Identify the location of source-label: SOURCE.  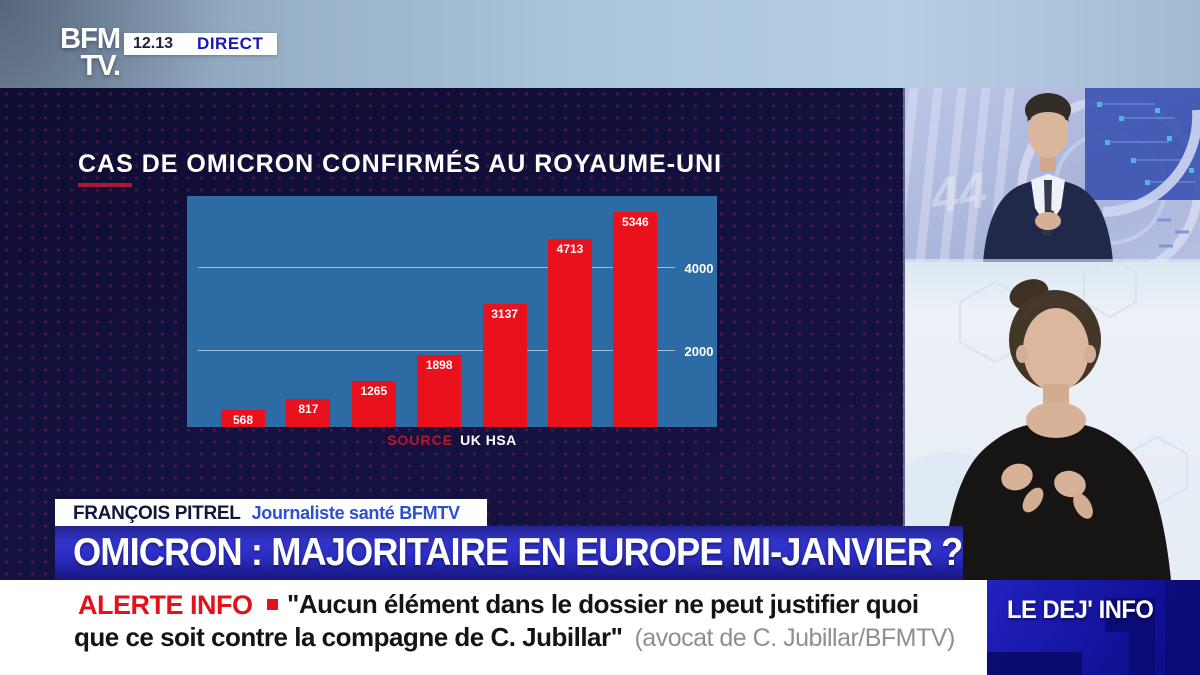
(420, 440).